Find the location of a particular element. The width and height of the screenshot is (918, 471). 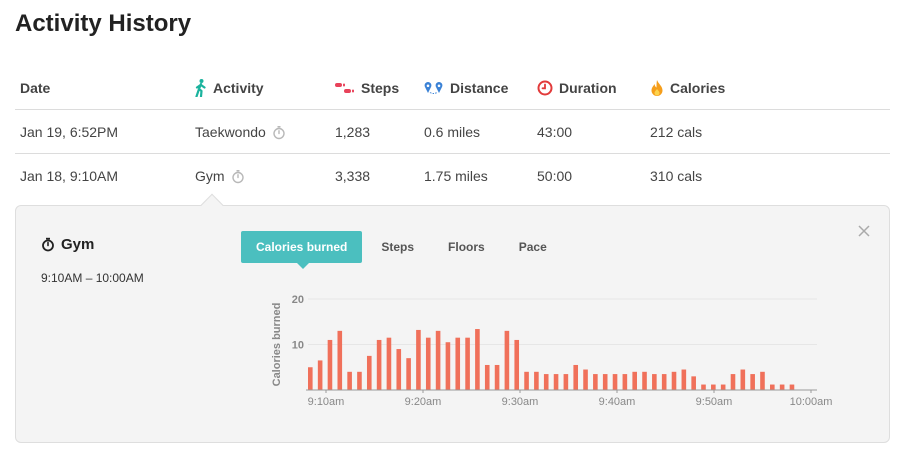

header-duration: Duration is located at coordinates (577, 88).